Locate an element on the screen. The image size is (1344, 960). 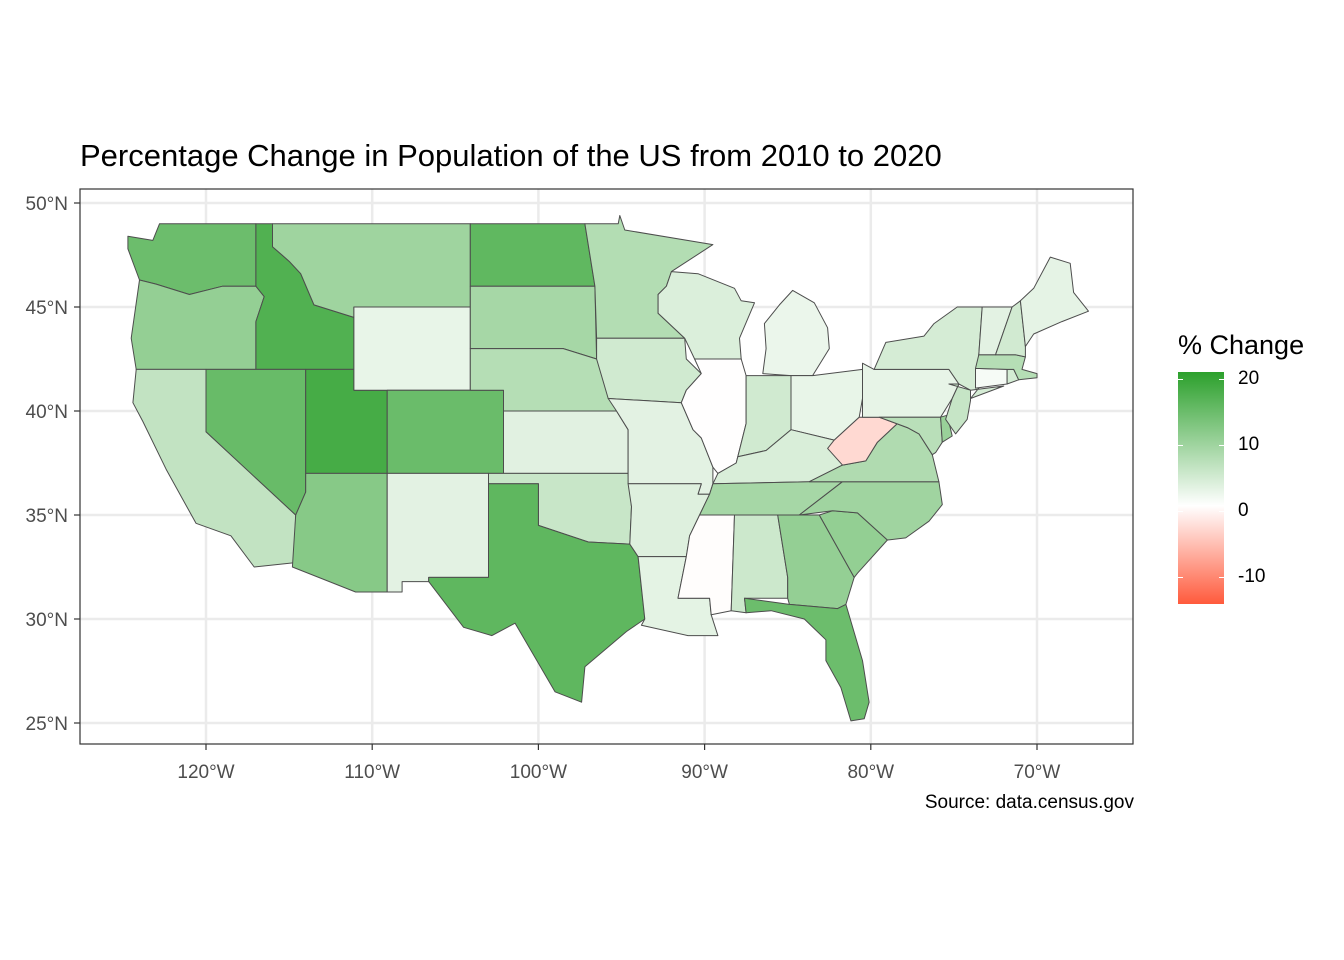
y-tick-label: 25°N is located at coordinates (47, 724).